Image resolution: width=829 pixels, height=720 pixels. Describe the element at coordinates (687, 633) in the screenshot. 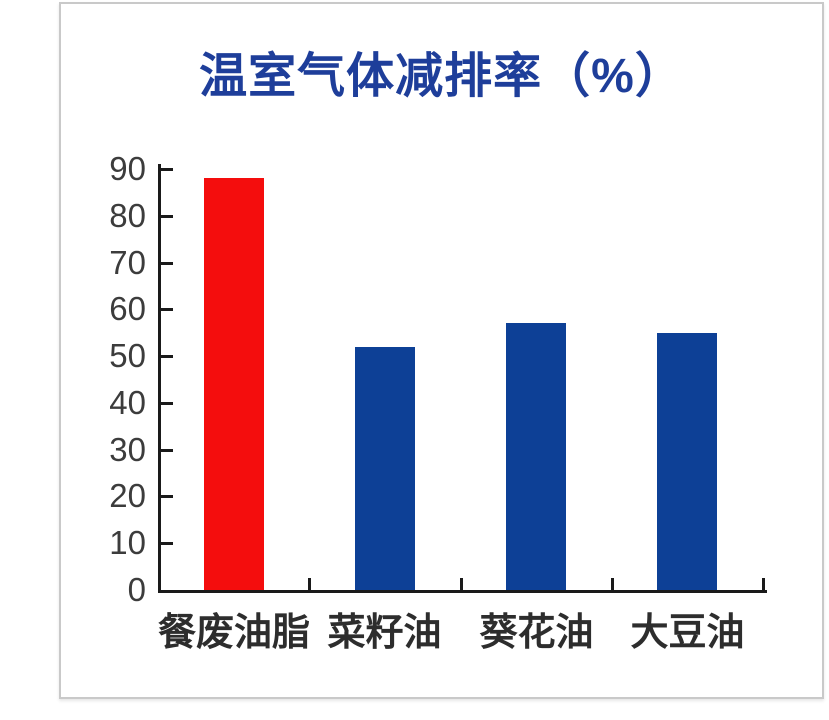

I see `x-category-label: 大豆油` at that location.